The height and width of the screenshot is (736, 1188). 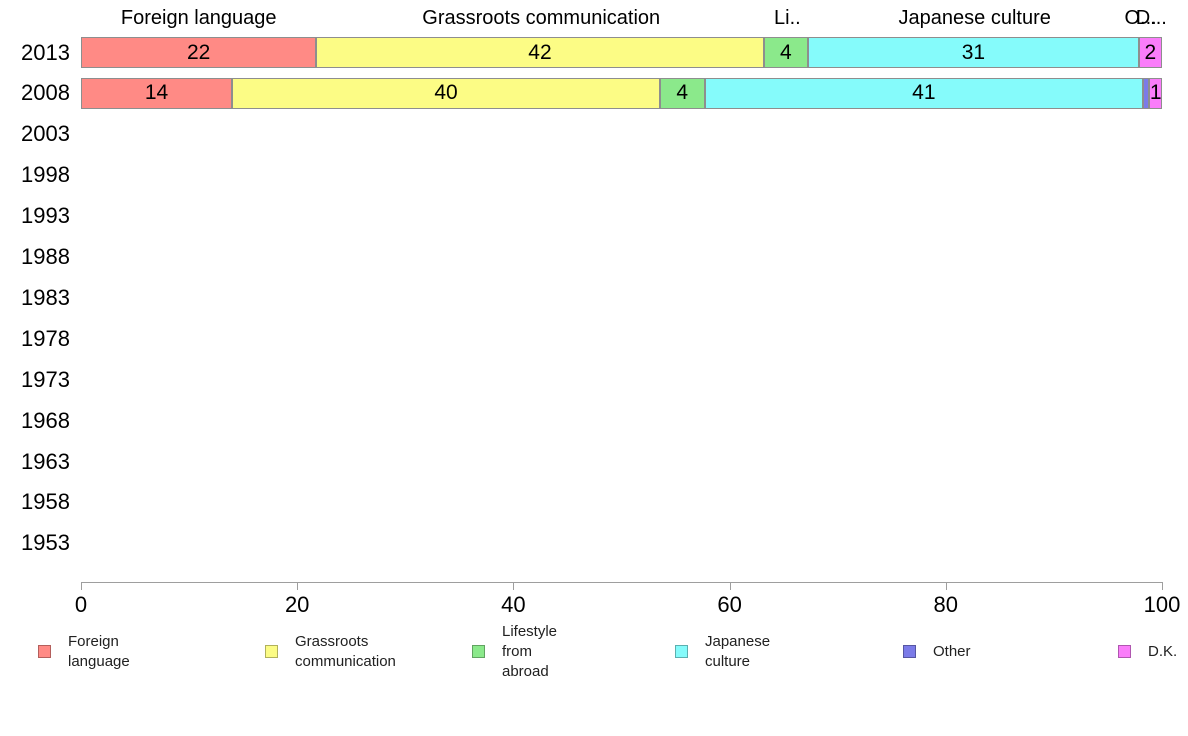 I want to click on year-label: 1988, so click(x=45, y=256).